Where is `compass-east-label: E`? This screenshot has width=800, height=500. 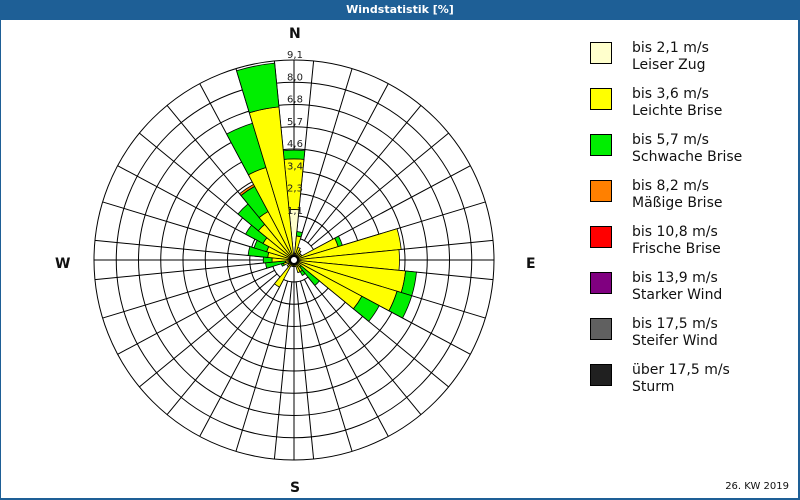
compass-east-label: E is located at coordinates (531, 264).